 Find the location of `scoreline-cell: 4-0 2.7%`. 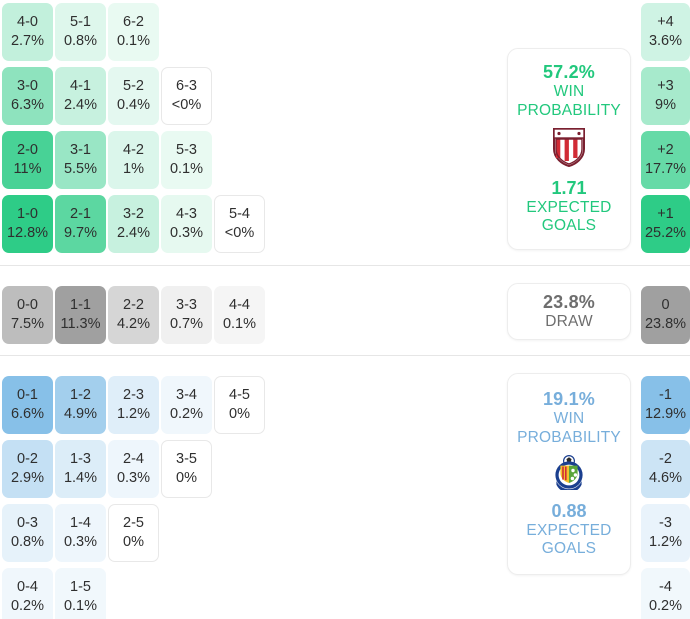

scoreline-cell: 4-0 2.7% is located at coordinates (27, 32).